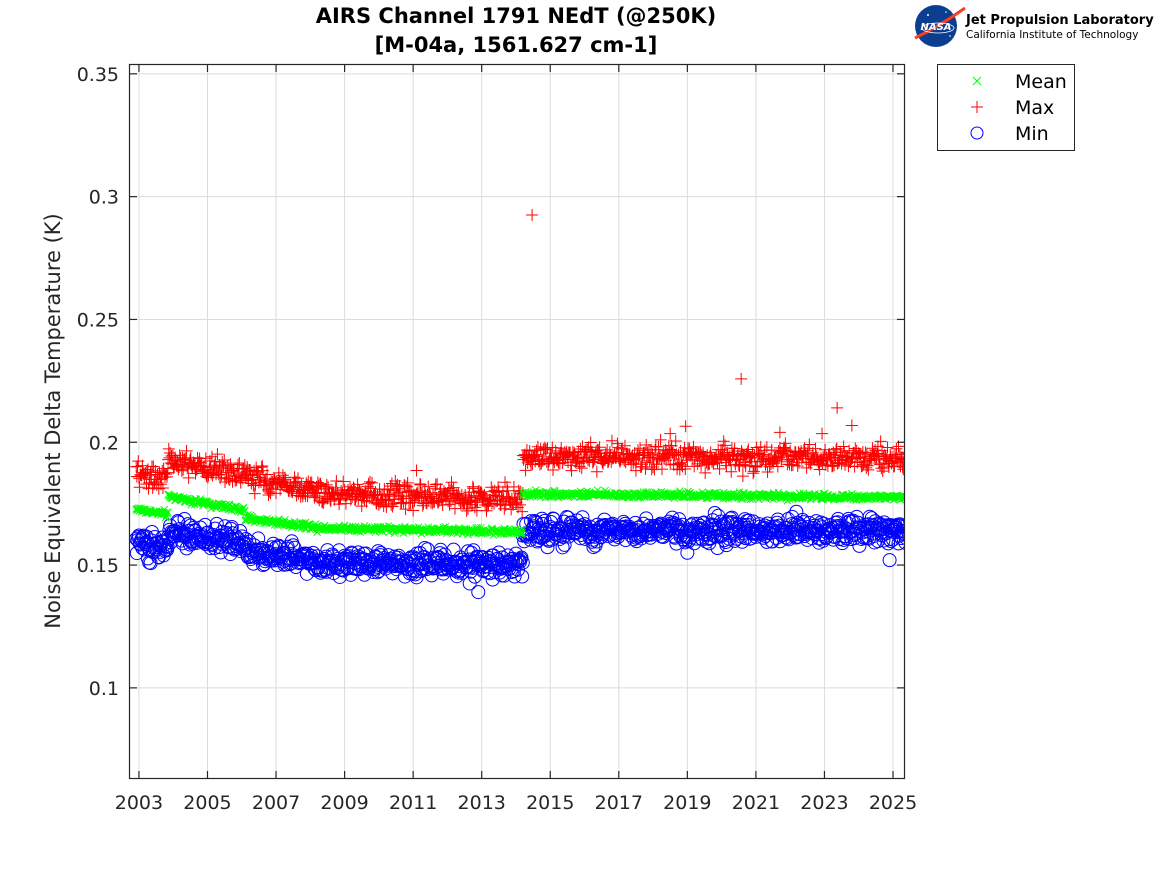 This screenshot has width=1167, height=875. Describe the element at coordinates (1041, 82) in the screenshot. I see `legend-label-mean: Mean` at that location.